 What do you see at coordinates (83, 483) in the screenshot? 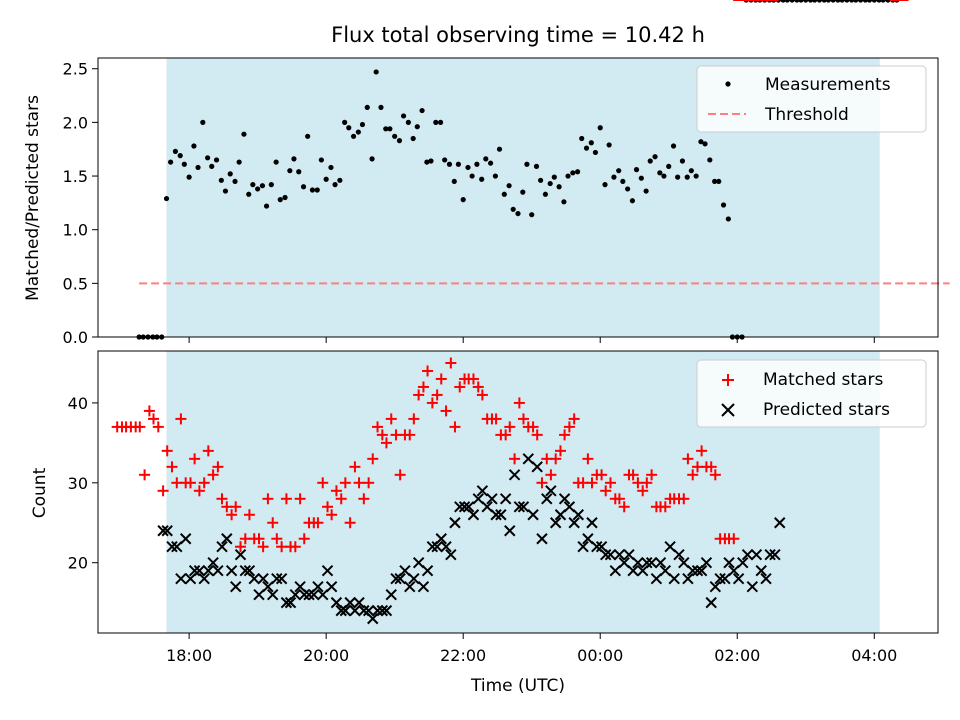
I see `bottom-y-ticks: 20 30 40` at bounding box center [83, 483].